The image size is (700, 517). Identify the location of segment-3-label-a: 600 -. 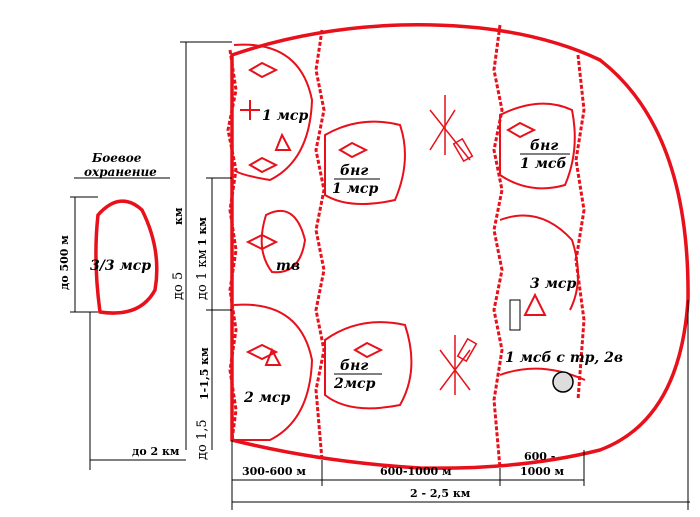
(539, 456).